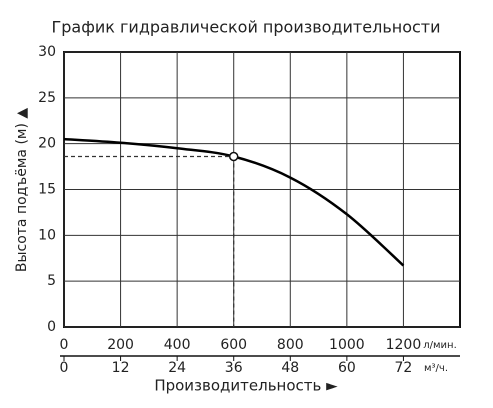 The image size is (493, 408). Describe the element at coordinates (47, 144) in the screenshot. I see `y-tick-label: 20` at that location.